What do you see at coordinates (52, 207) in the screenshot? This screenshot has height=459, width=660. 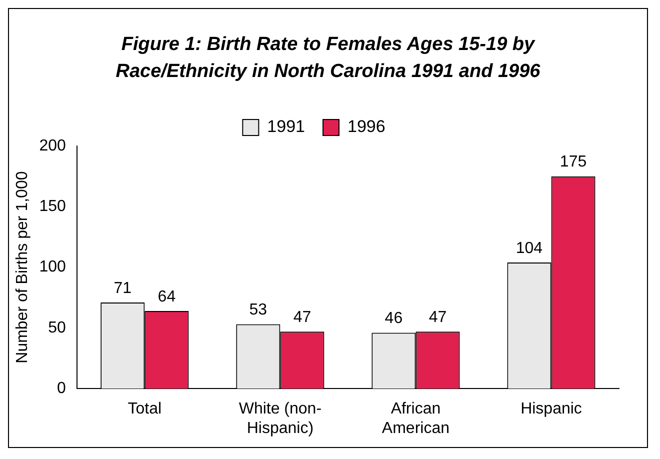 I see `y-tick-label: 150` at bounding box center [52, 207].